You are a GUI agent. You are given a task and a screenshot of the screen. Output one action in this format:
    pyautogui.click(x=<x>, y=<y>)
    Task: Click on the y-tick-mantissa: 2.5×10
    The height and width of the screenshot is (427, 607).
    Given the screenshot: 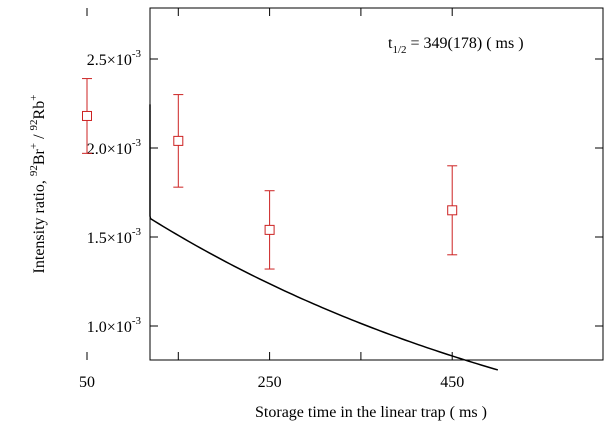 What is the action you would take?
    pyautogui.click(x=109, y=60)
    